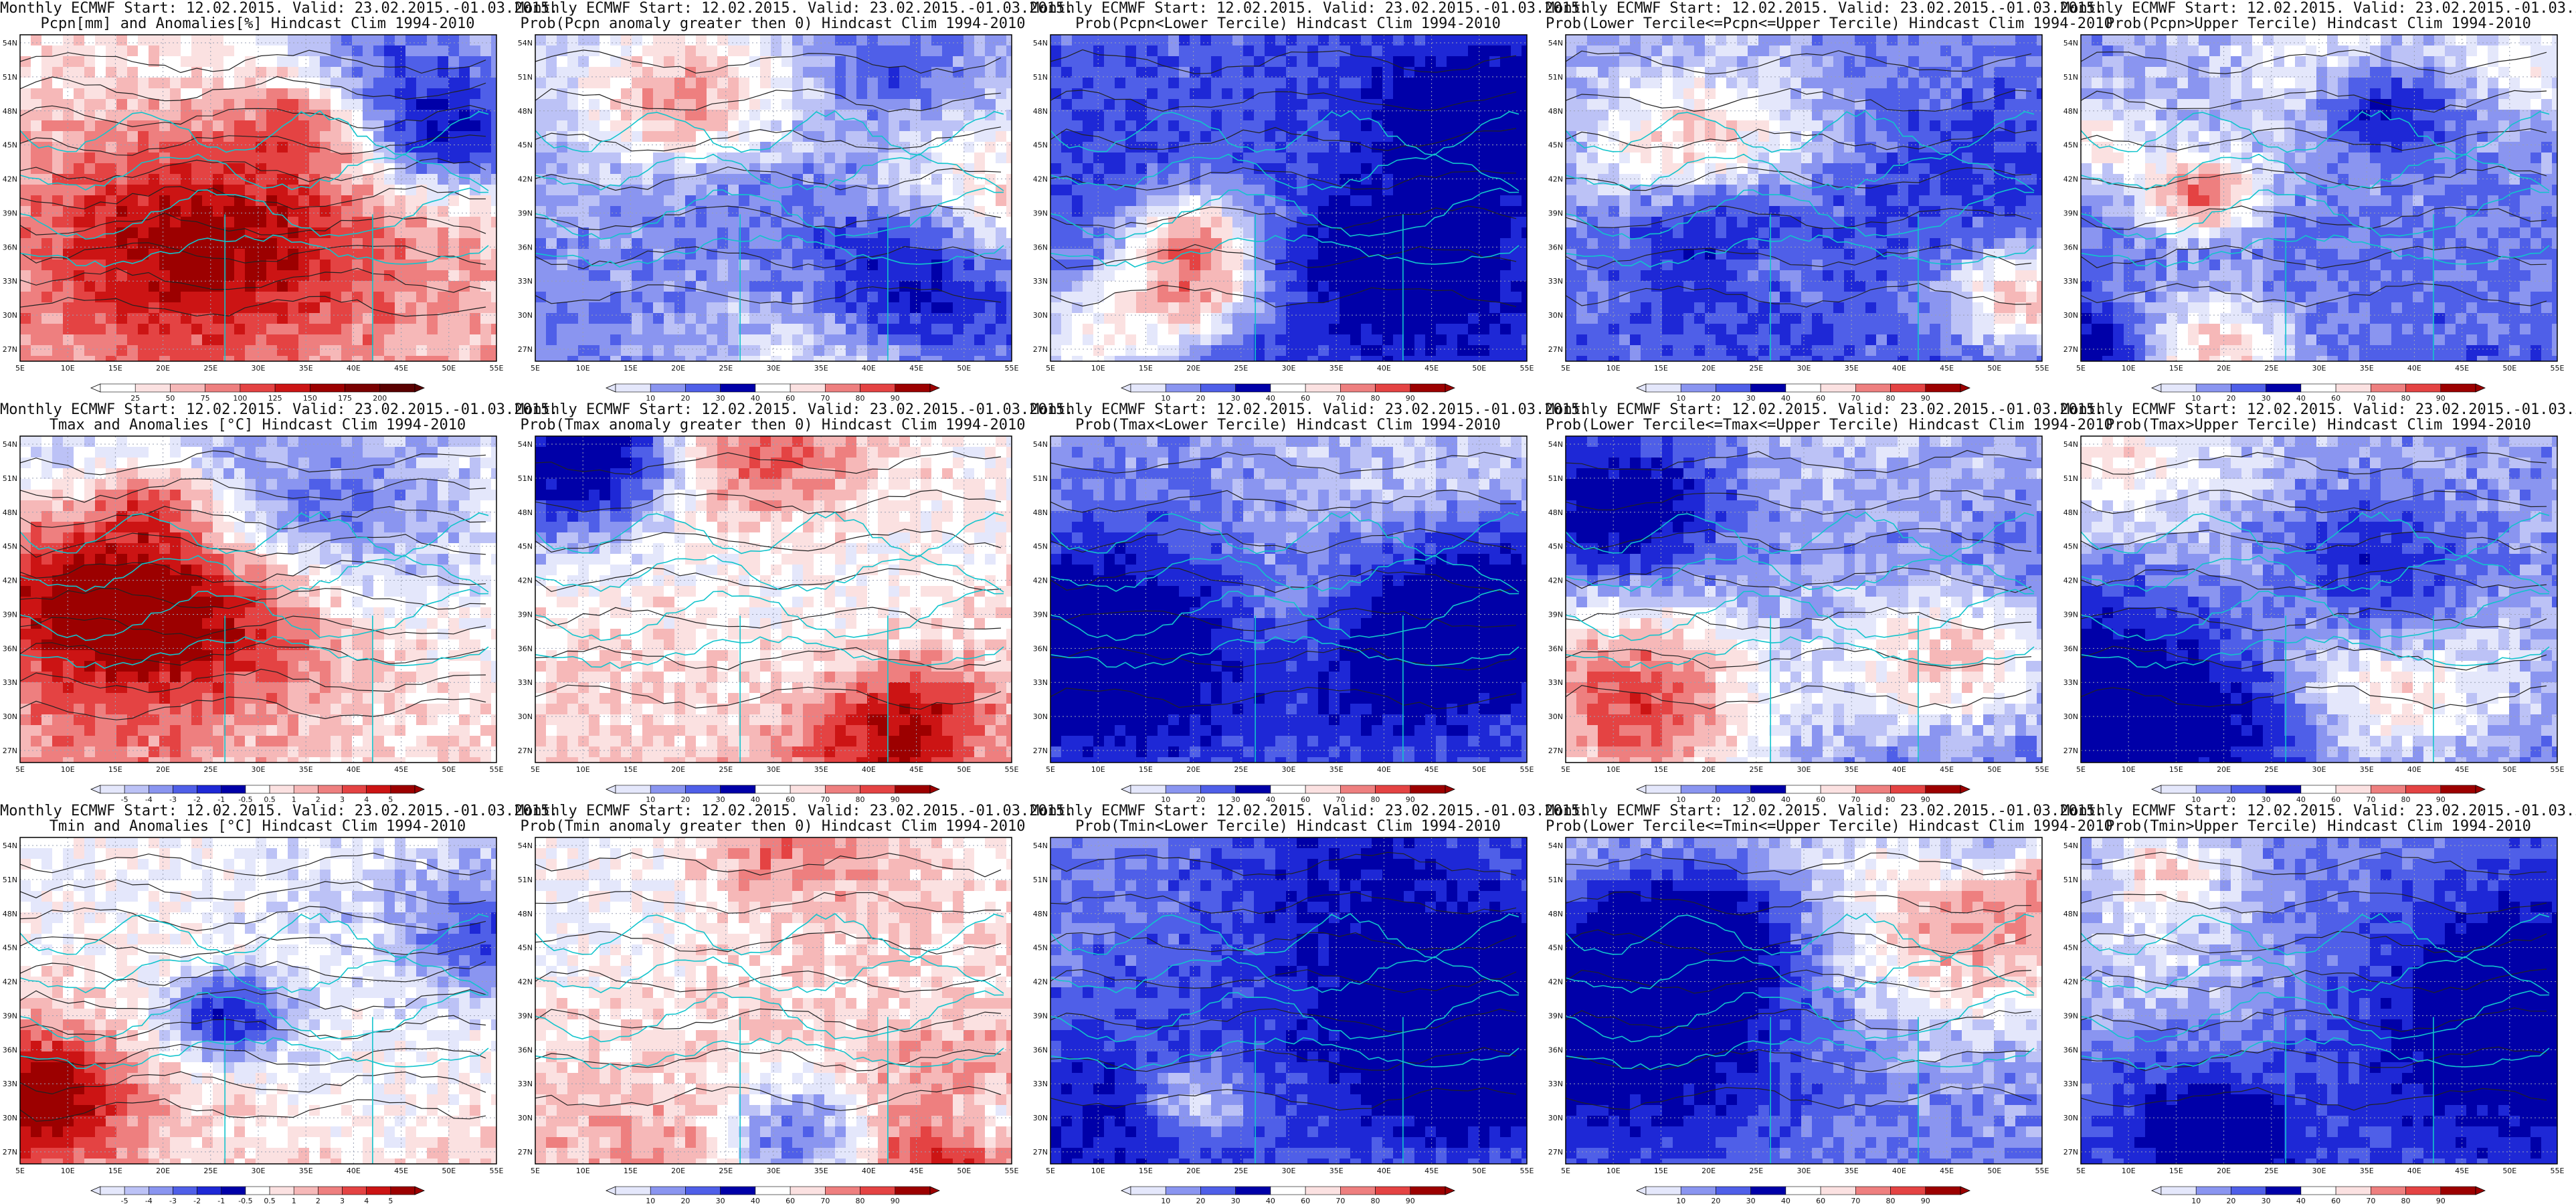 Image resolution: width=2576 pixels, height=1204 pixels. I want to click on lon-tick-label: 20E, so click(163, 368).